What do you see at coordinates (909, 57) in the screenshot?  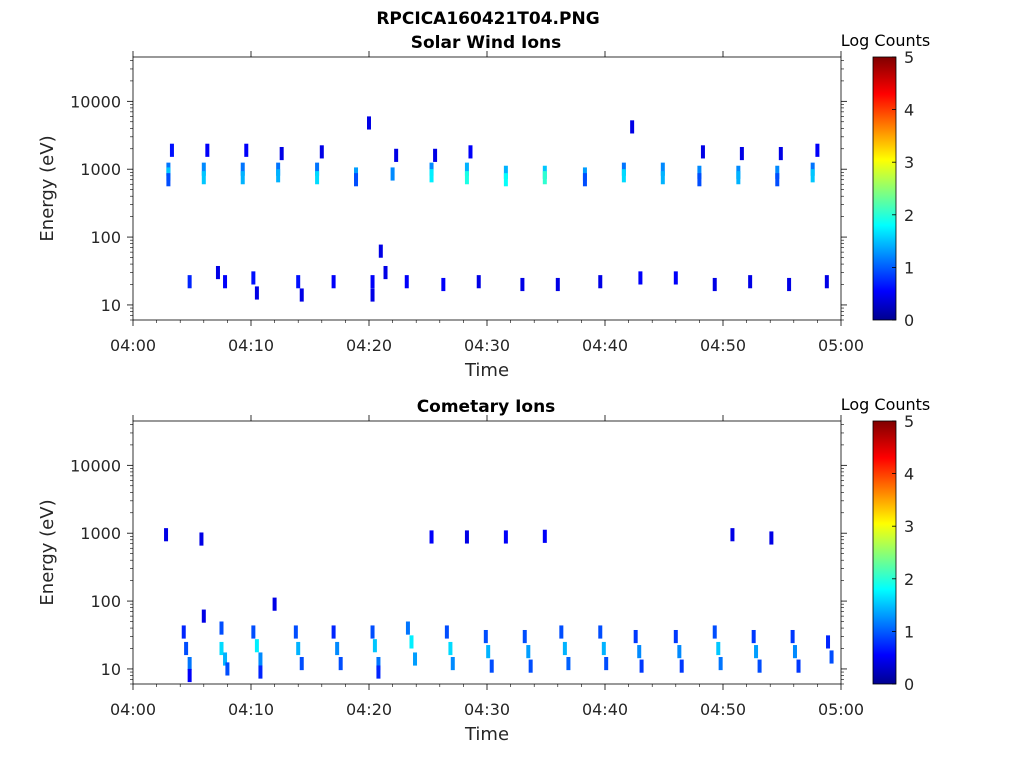 I see `colorbar-tick-label: 5` at bounding box center [909, 57].